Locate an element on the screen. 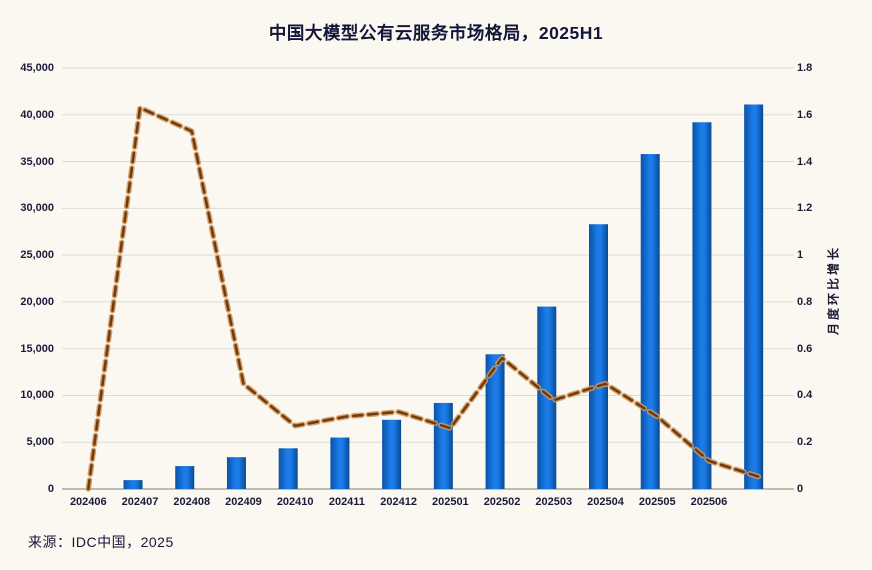  x-tick-label: 202407 is located at coordinates (140, 502).